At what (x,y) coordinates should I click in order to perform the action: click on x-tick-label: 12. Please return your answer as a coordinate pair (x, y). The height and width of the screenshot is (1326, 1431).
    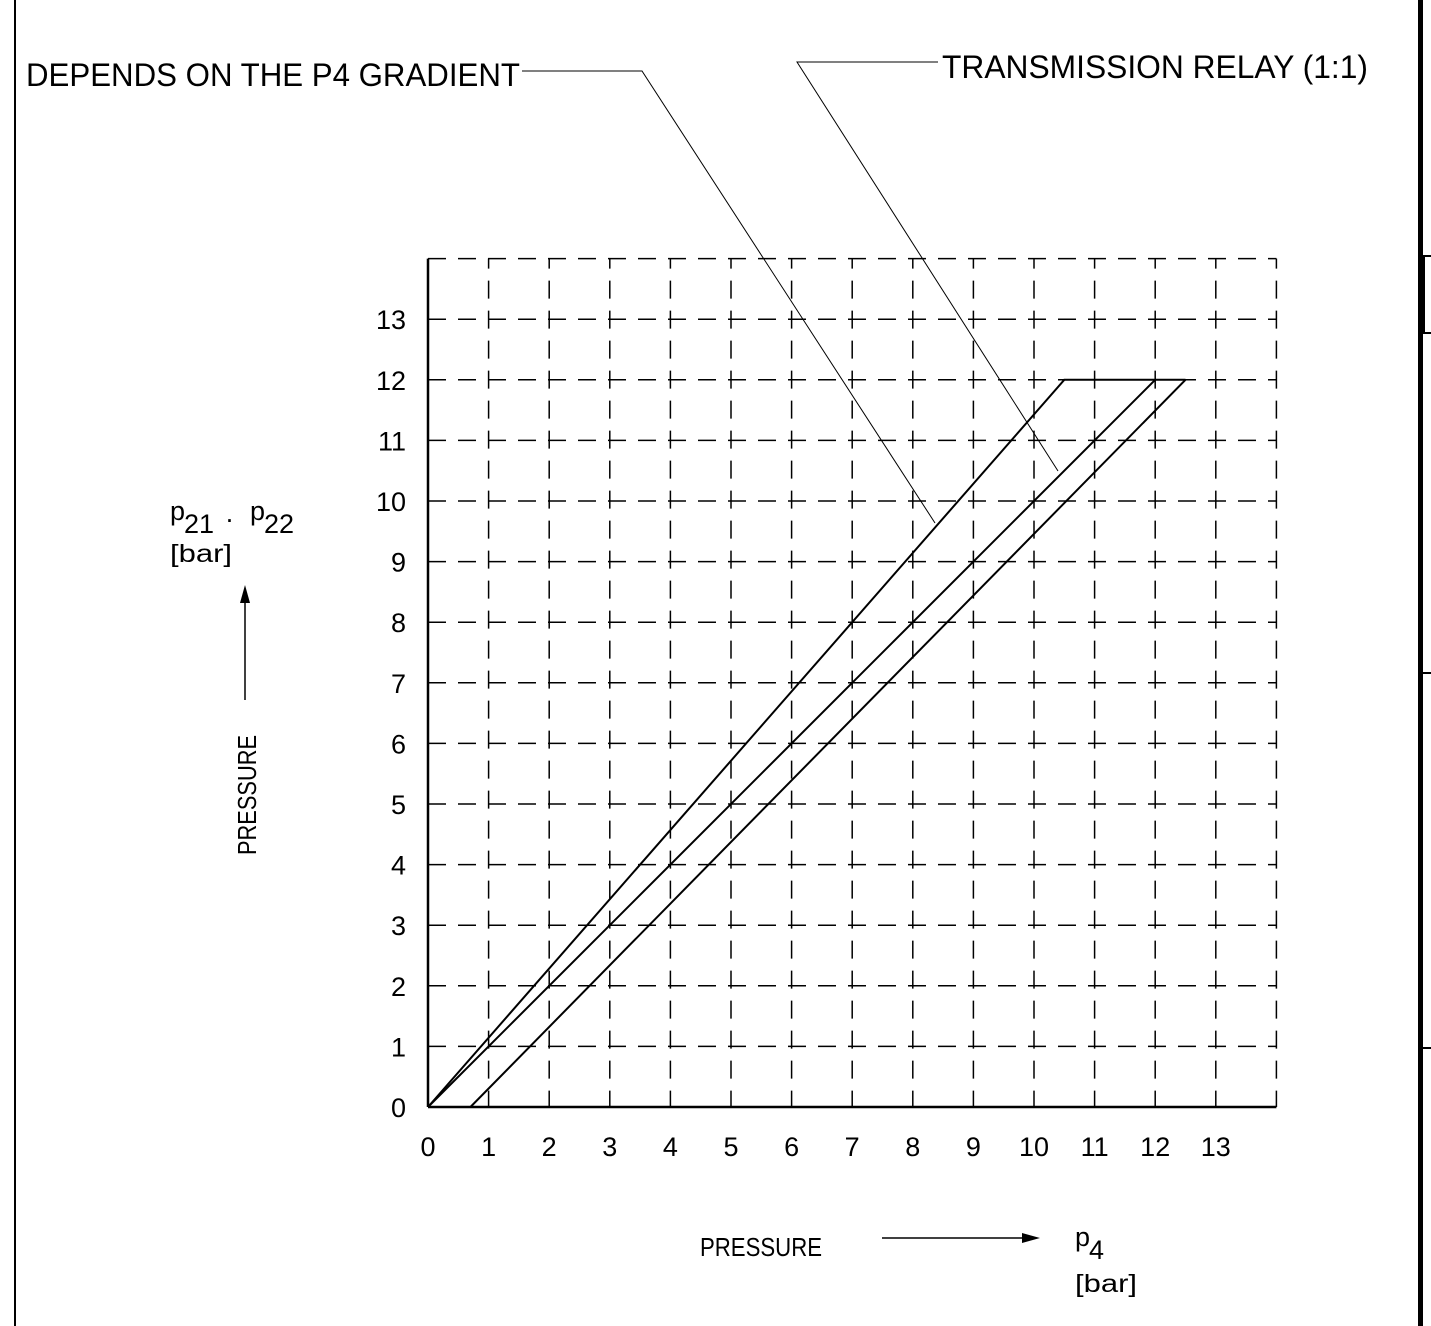
    Looking at the image, I should click on (1155, 1147).